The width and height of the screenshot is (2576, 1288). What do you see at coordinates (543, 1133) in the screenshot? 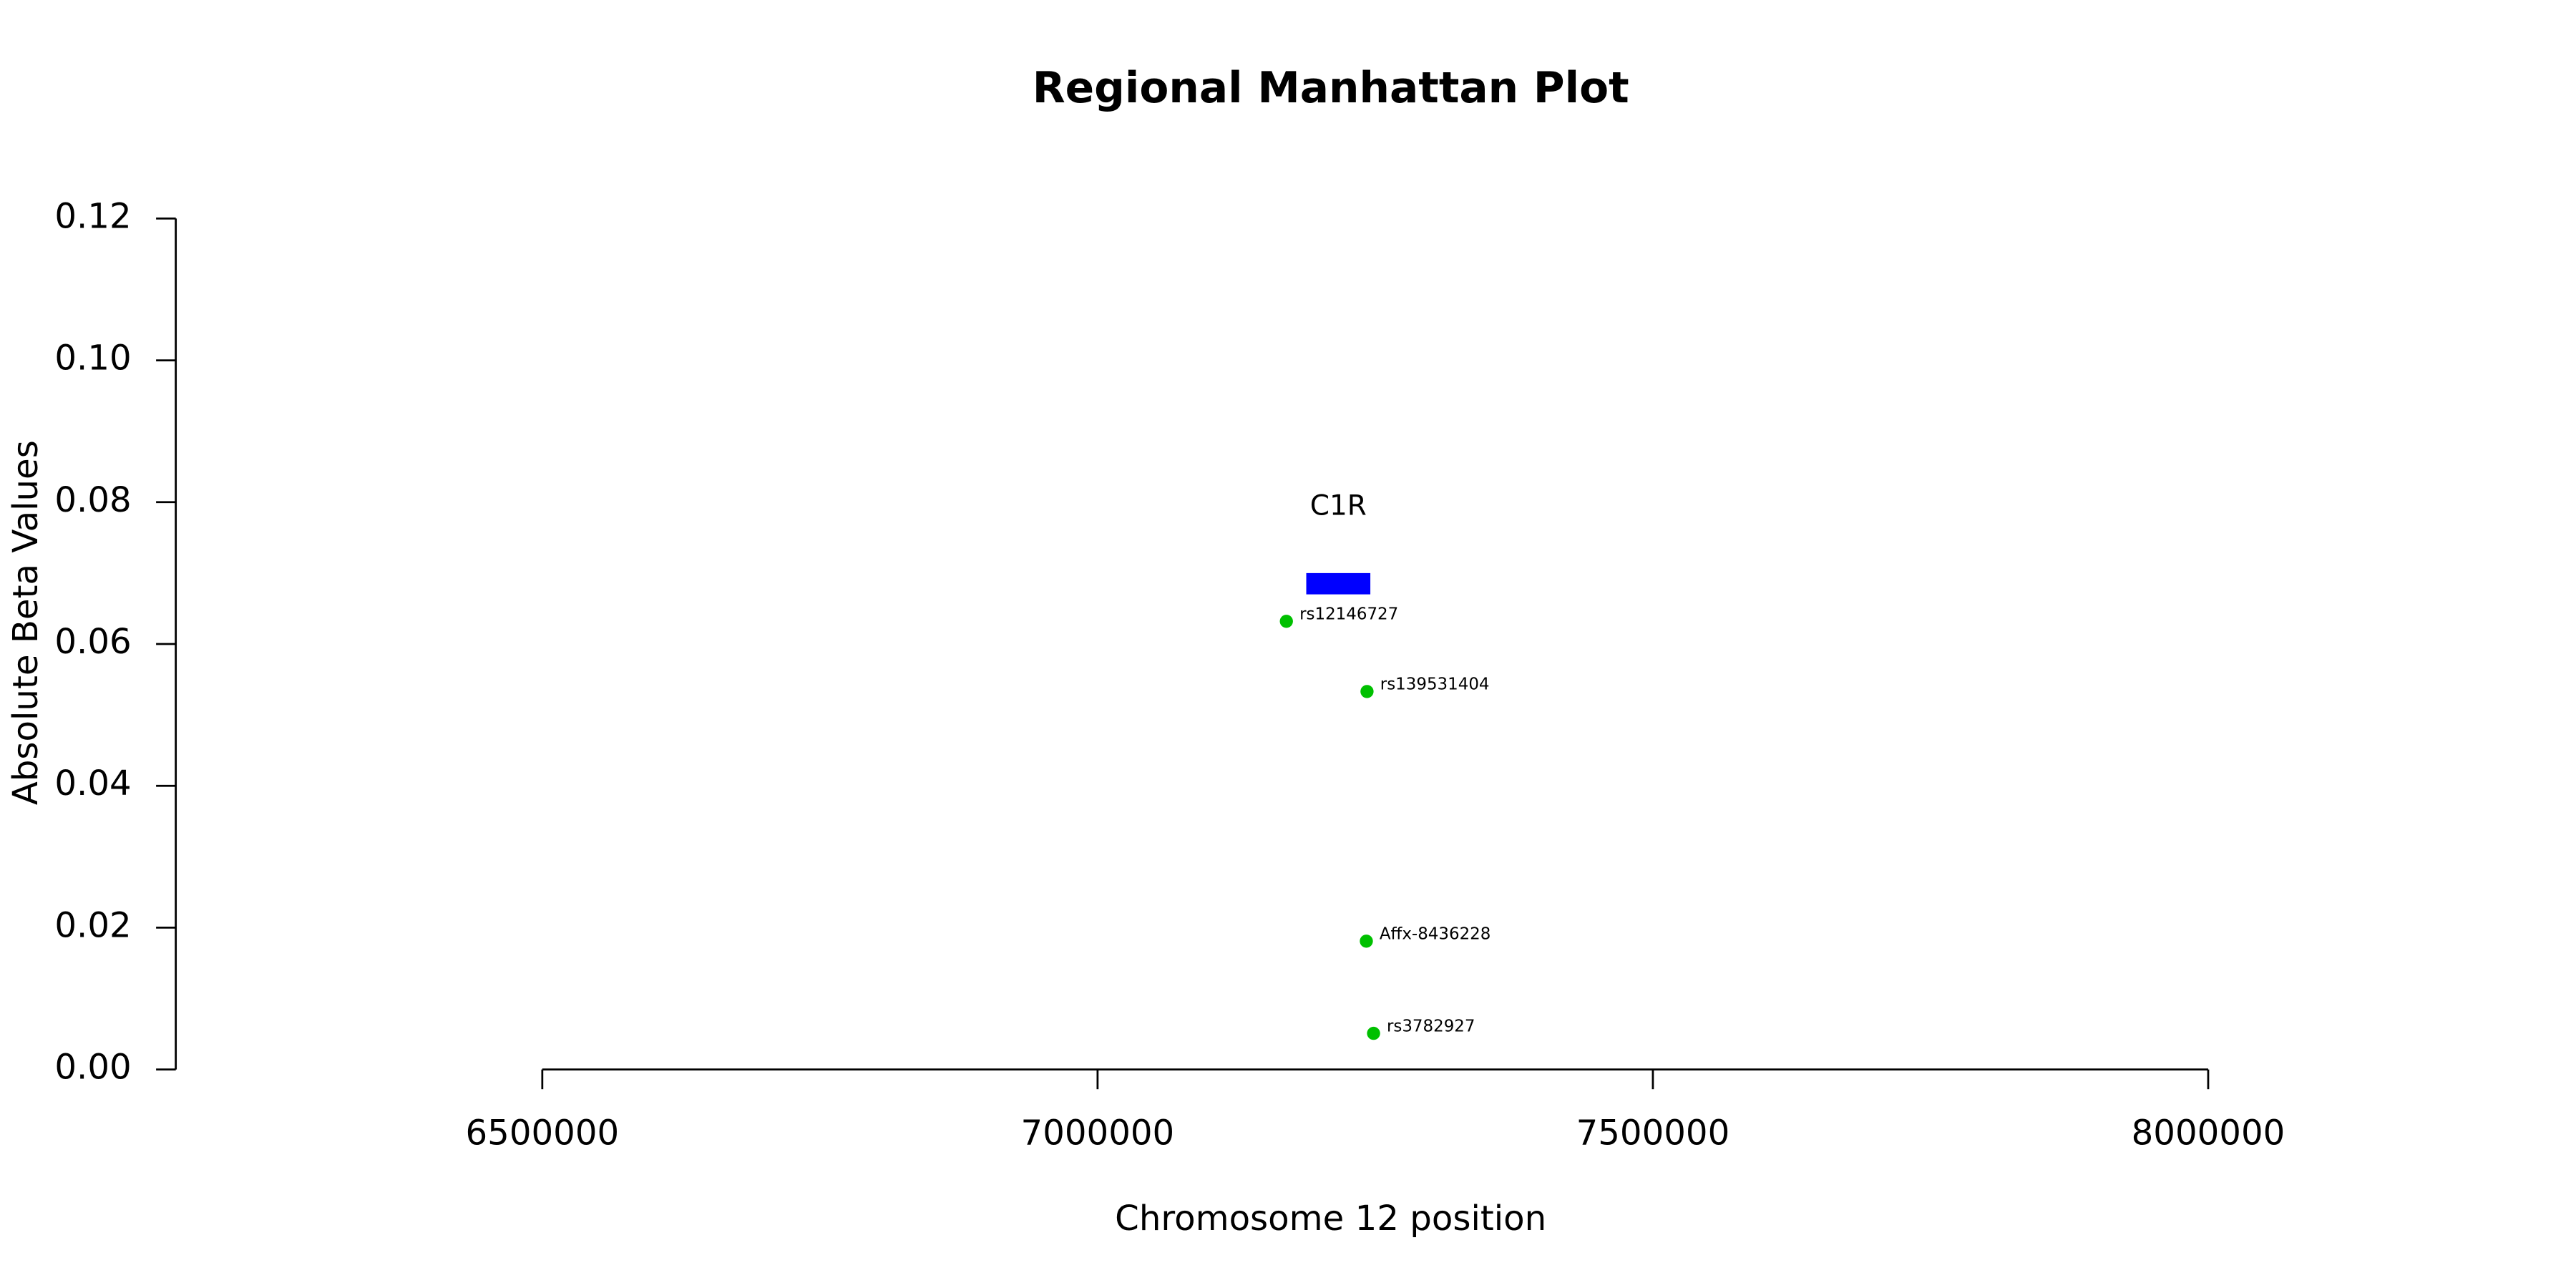
I see `x-tick-label: 6500000` at bounding box center [543, 1133].